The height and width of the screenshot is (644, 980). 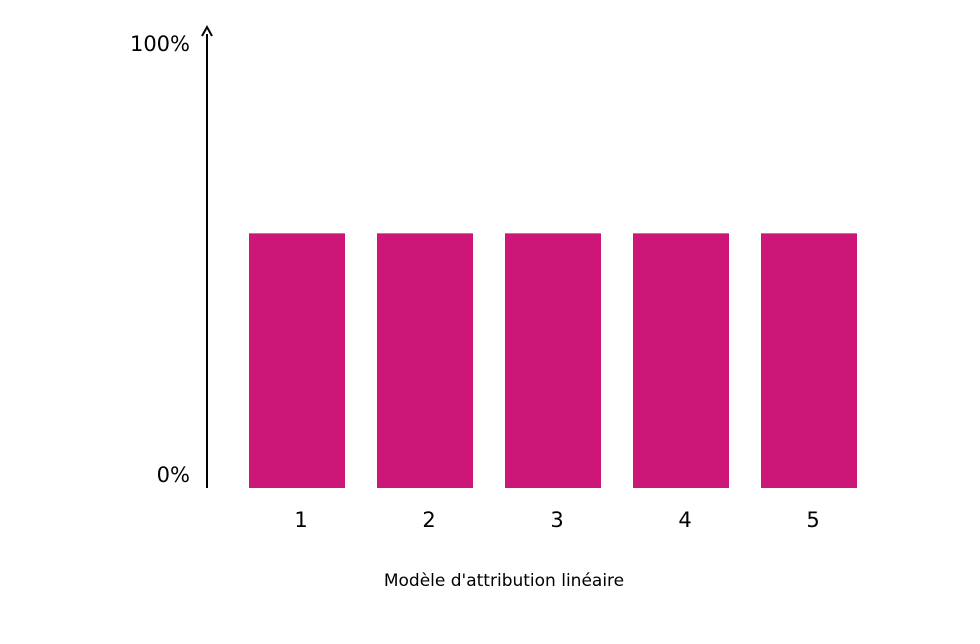 I want to click on y-axis-arrowhead, so click(x=207, y=30).